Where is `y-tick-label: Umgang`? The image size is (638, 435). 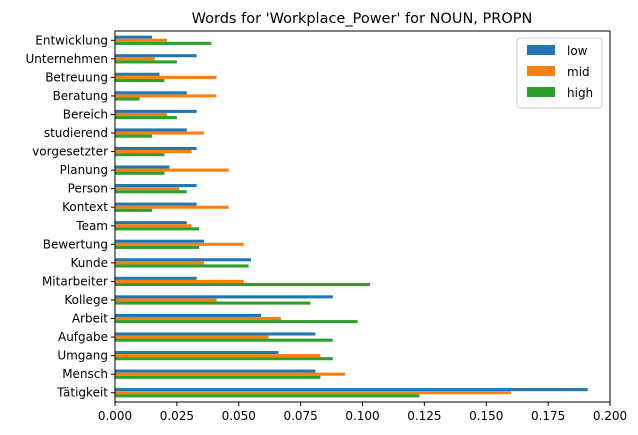
y-tick-label: Umgang is located at coordinates (82, 356).